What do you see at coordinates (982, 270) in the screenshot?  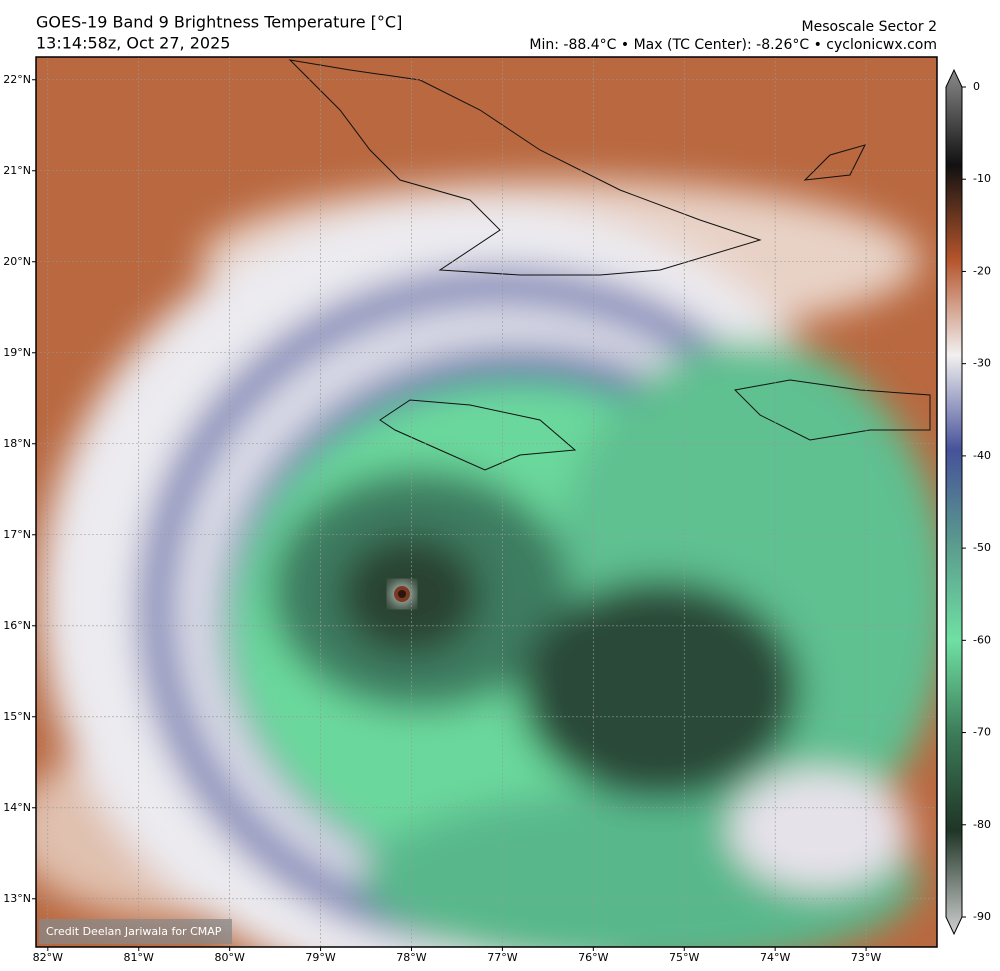 I see `colorbar-tick-label: -20` at bounding box center [982, 270].